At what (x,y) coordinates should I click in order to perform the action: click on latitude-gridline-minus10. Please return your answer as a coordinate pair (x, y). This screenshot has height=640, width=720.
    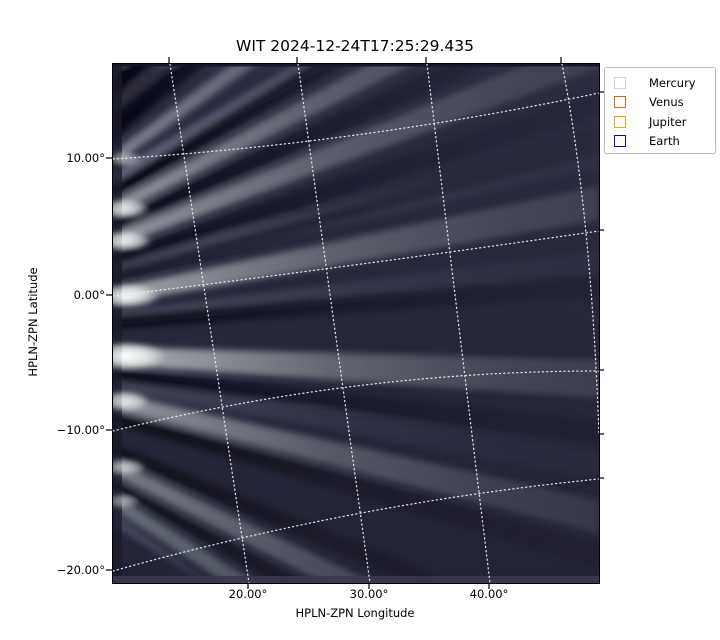
    Looking at the image, I should click on (356, 401).